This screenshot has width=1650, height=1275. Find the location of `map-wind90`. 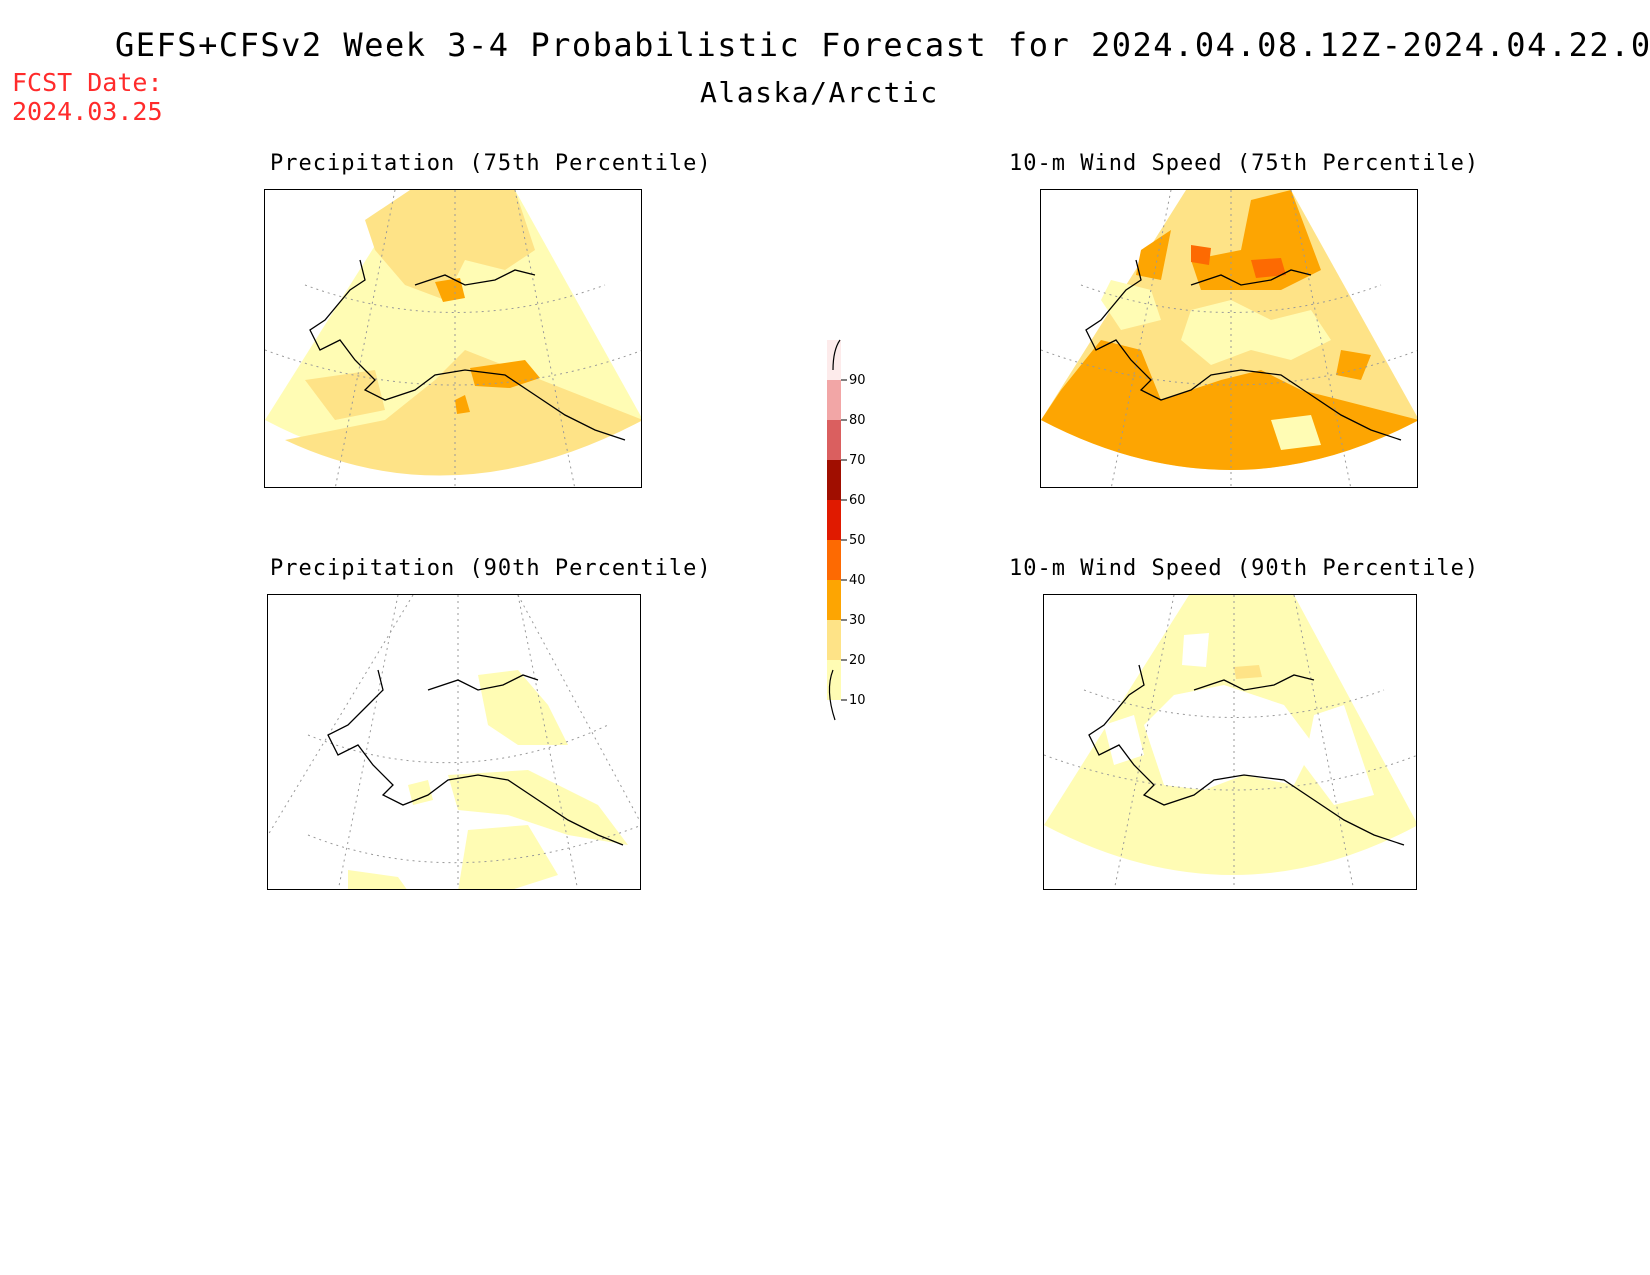

map-wind90 is located at coordinates (1230, 742).